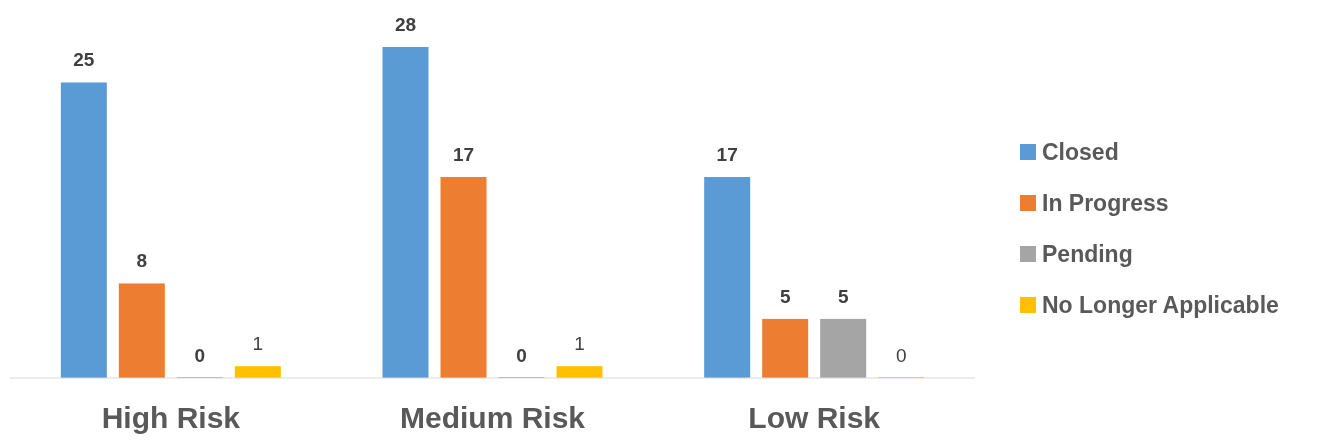 The image size is (1318, 445). Describe the element at coordinates (1087, 254) in the screenshot. I see `legend-label: Pending` at that location.